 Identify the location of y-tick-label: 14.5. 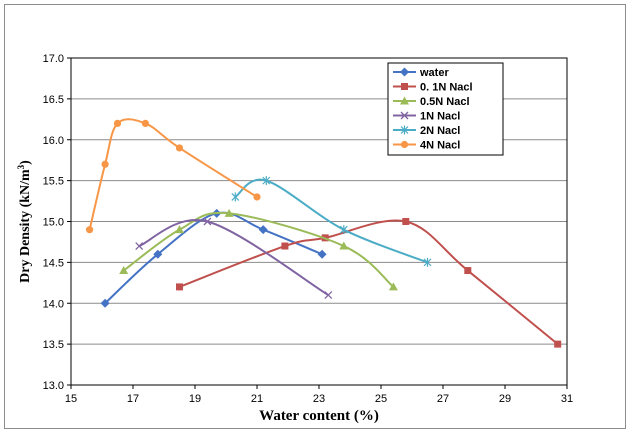
(53, 263).